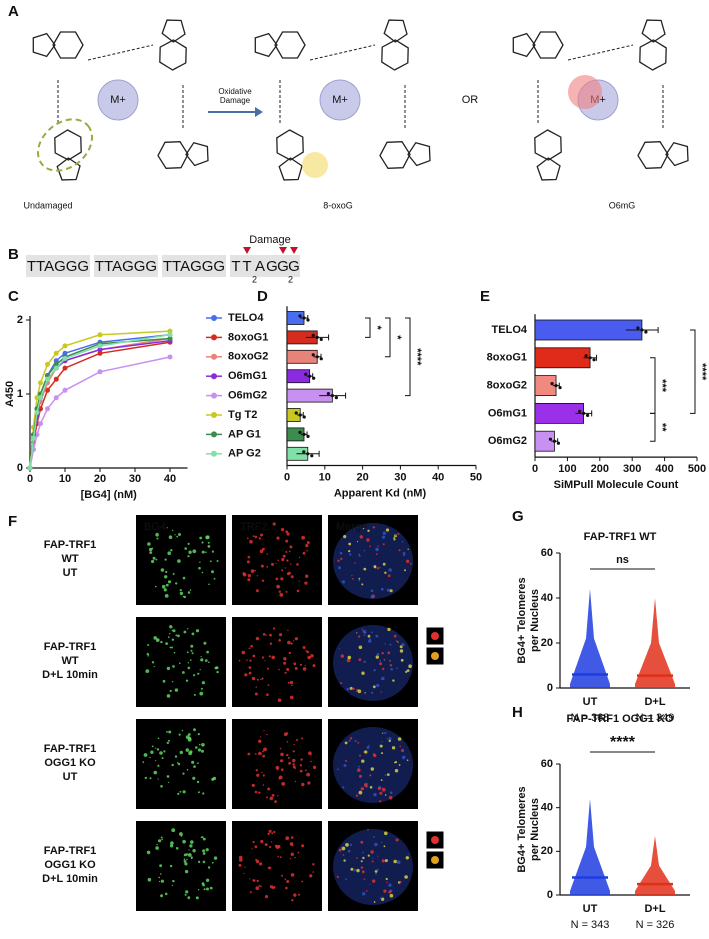 This screenshot has height=939, width=709. I want to click on damage-site, so click(65, 145).